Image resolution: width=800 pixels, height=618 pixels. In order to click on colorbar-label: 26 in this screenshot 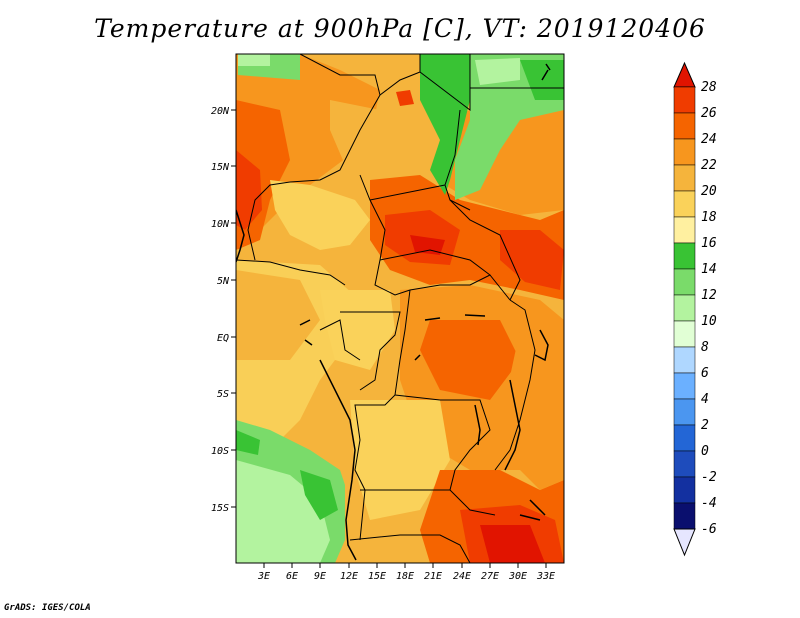, I will do `click(709, 113)`.